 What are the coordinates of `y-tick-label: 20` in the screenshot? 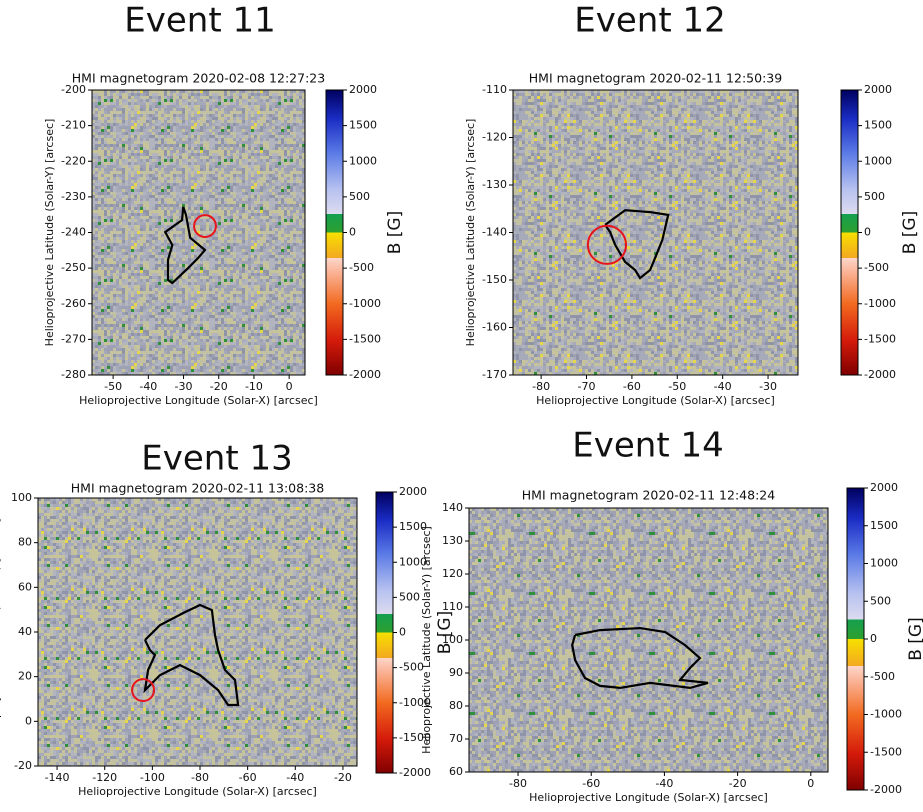 It's located at (25, 676).